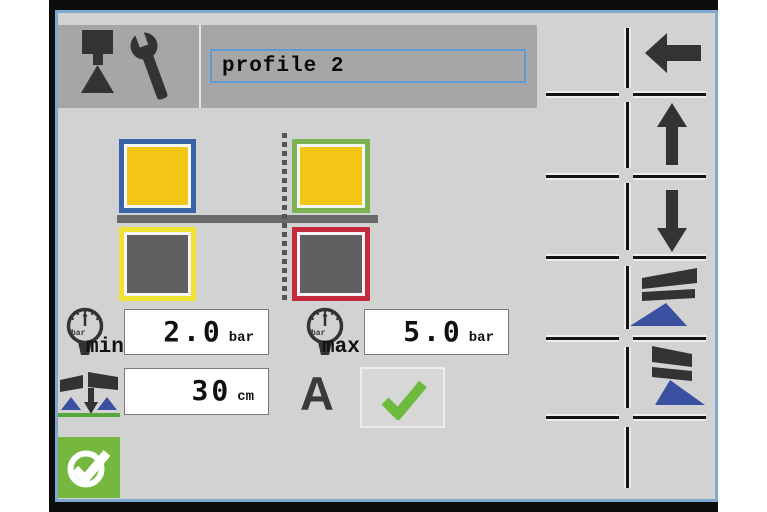 This screenshot has height=512, width=767. What do you see at coordinates (678, 375) in the screenshot?
I see `nozzle-type-2-icon` at bounding box center [678, 375].